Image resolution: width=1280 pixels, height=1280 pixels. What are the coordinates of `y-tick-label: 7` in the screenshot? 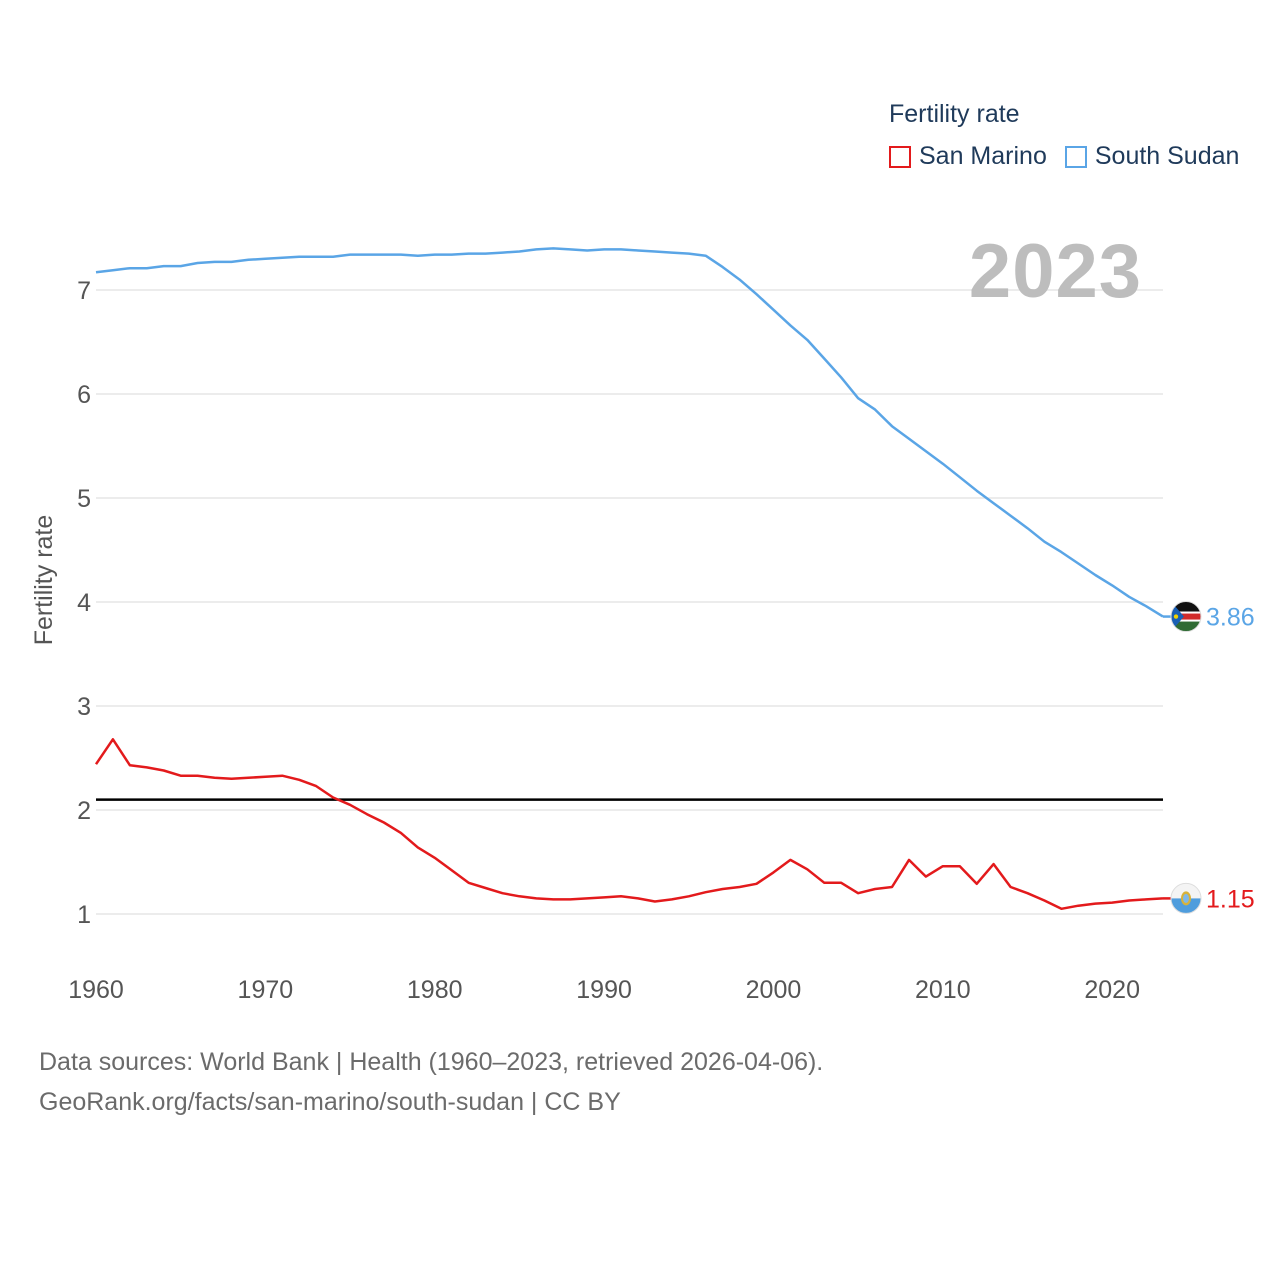 It's located at (84, 291).